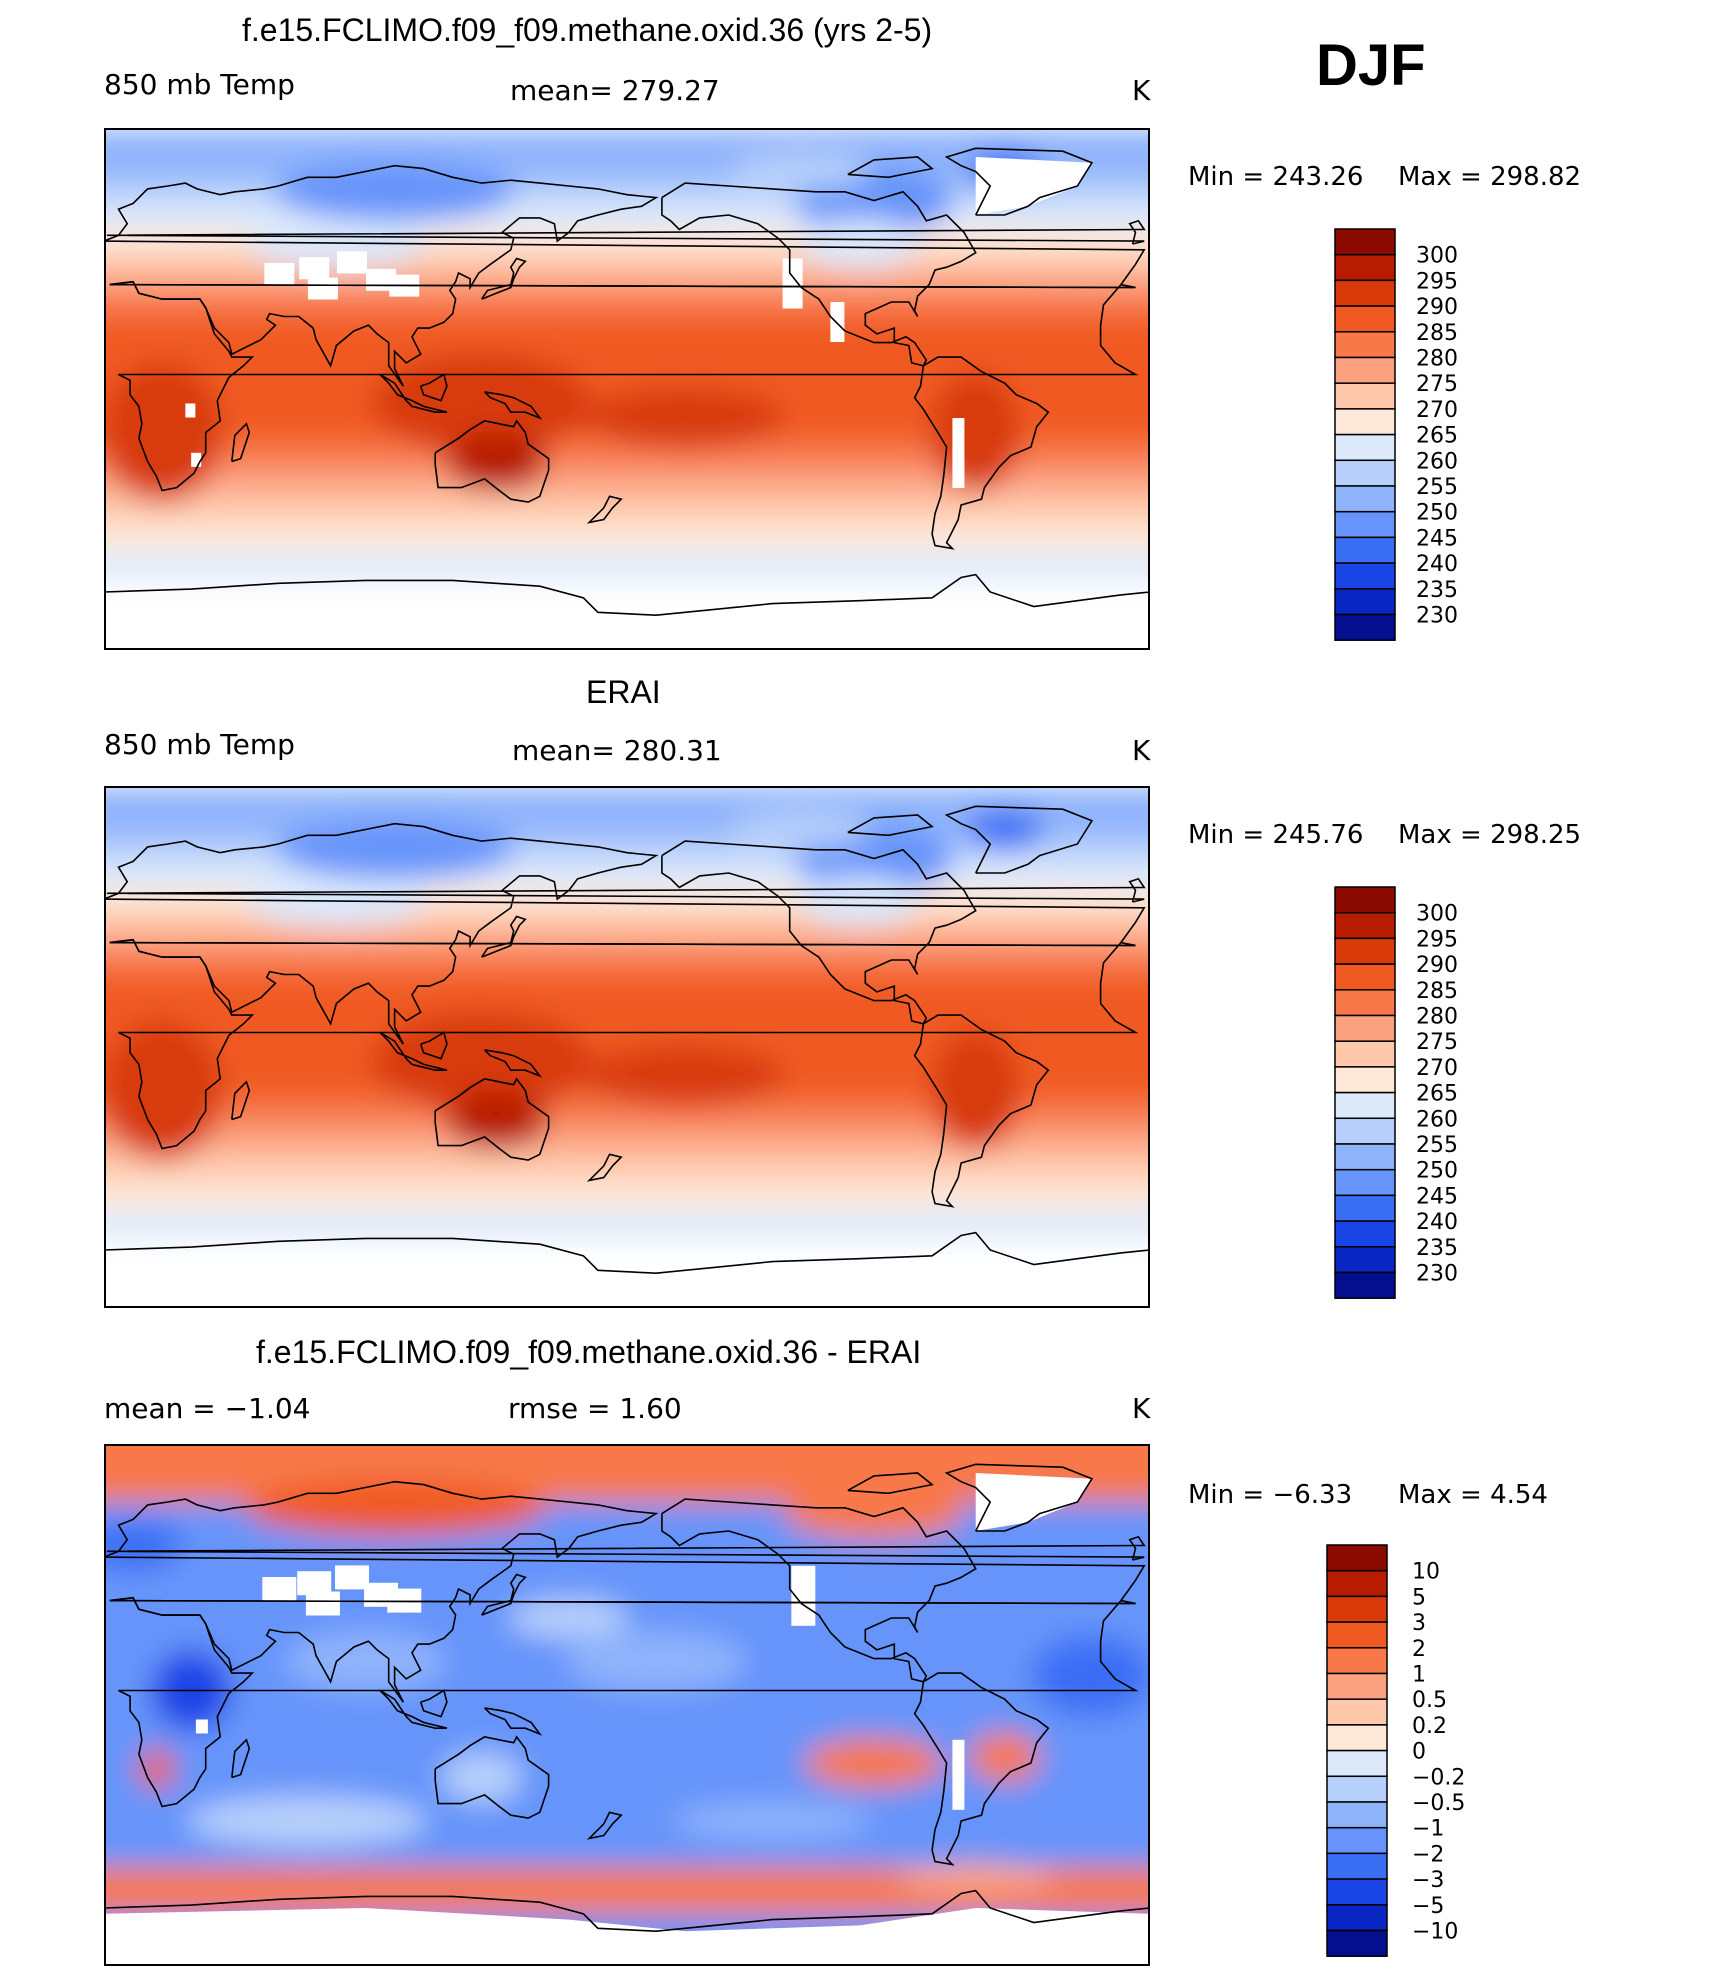 The height and width of the screenshot is (1969, 1710). Describe the element at coordinates (1141, 1408) in the screenshot. I see `panel-3-units-label: K` at that location.